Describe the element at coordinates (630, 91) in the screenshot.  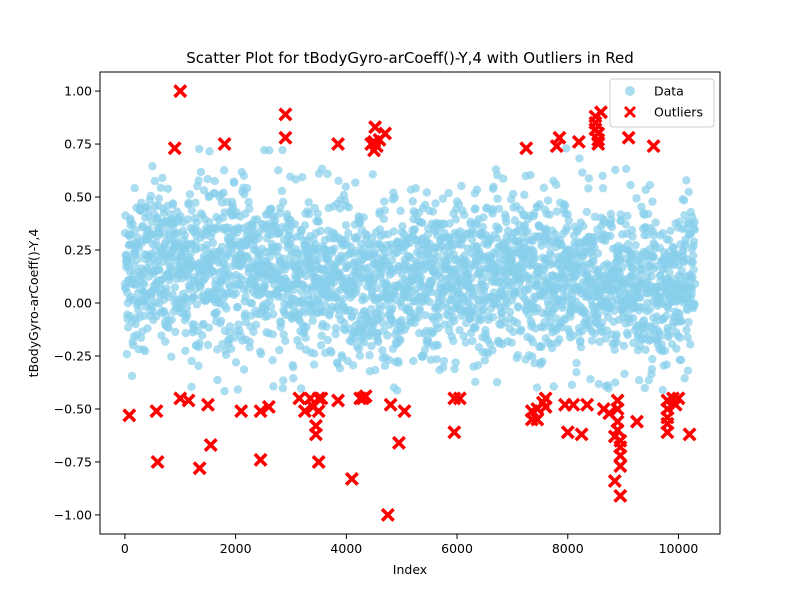
I see `legend-data-marker` at that location.